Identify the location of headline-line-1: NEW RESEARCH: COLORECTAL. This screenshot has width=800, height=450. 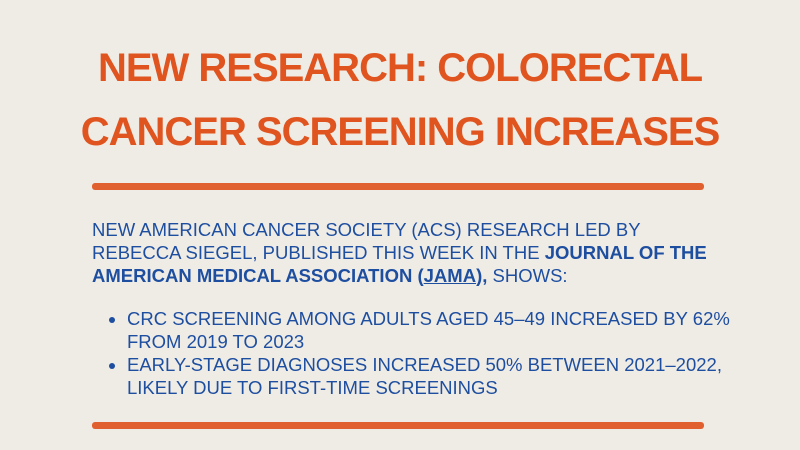
(400, 68).